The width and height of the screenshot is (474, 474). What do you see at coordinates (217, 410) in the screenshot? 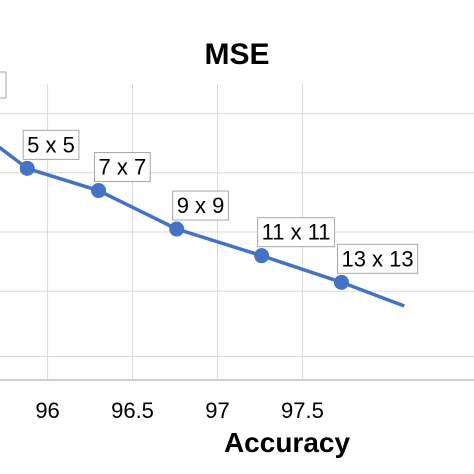
I see `x-tick-label: 97` at bounding box center [217, 410].